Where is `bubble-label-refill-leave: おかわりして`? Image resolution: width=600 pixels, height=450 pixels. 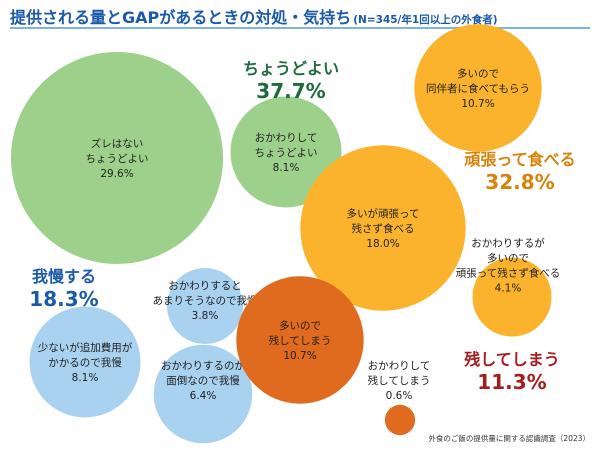
bubble-label-refill-leave: おかわりして is located at coordinates (399, 366).